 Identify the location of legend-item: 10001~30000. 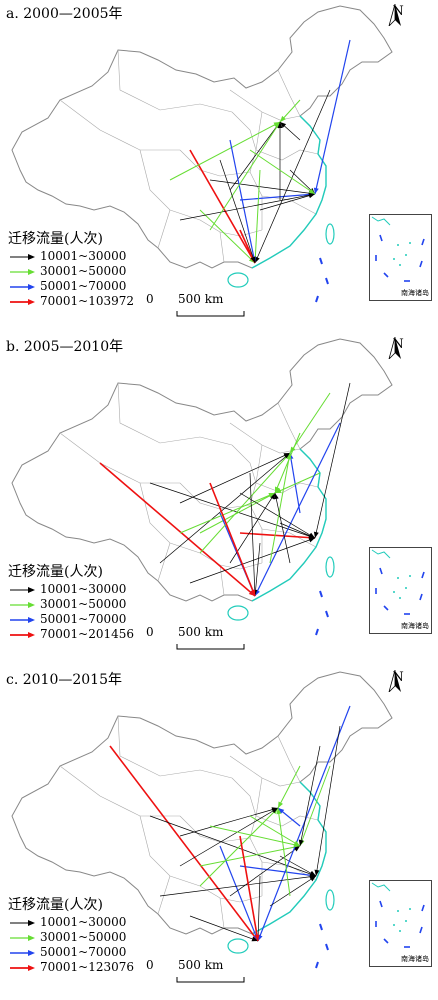
(71, 256).